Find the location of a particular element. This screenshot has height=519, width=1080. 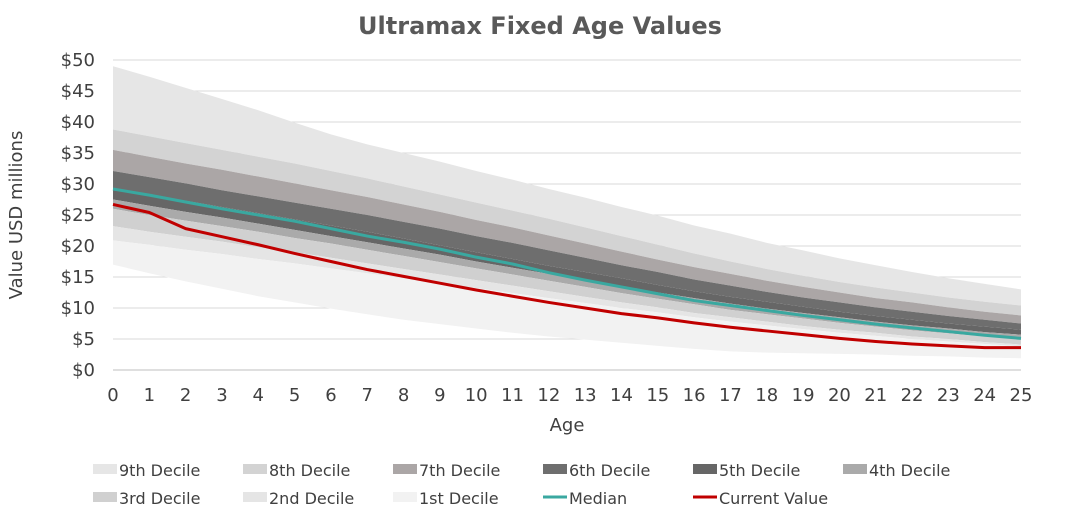

x-tick-label: 17 is located at coordinates (730, 395).